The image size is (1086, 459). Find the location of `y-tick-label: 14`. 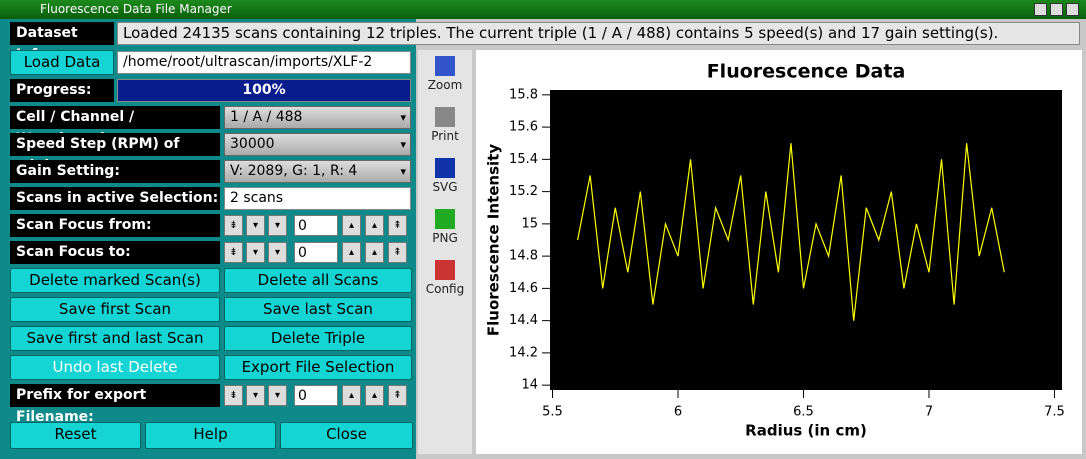

y-tick-label: 14 is located at coordinates (529, 385).